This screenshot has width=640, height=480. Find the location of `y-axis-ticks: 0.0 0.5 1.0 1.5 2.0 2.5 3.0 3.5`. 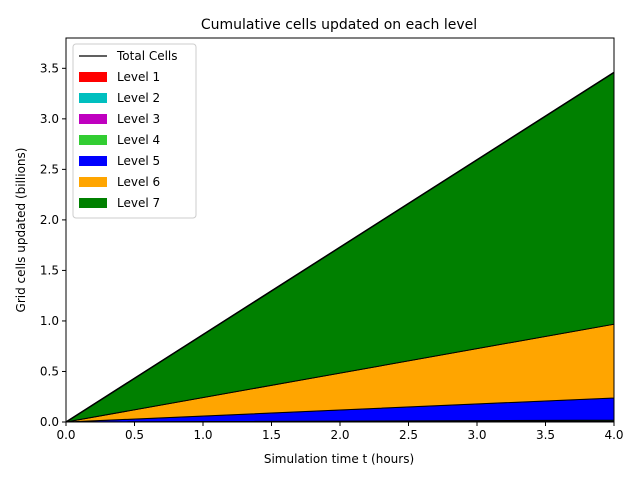

y-axis-ticks: 0.0 0.5 1.0 1.5 2.0 2.5 3.0 3.5 is located at coordinates (53, 245).